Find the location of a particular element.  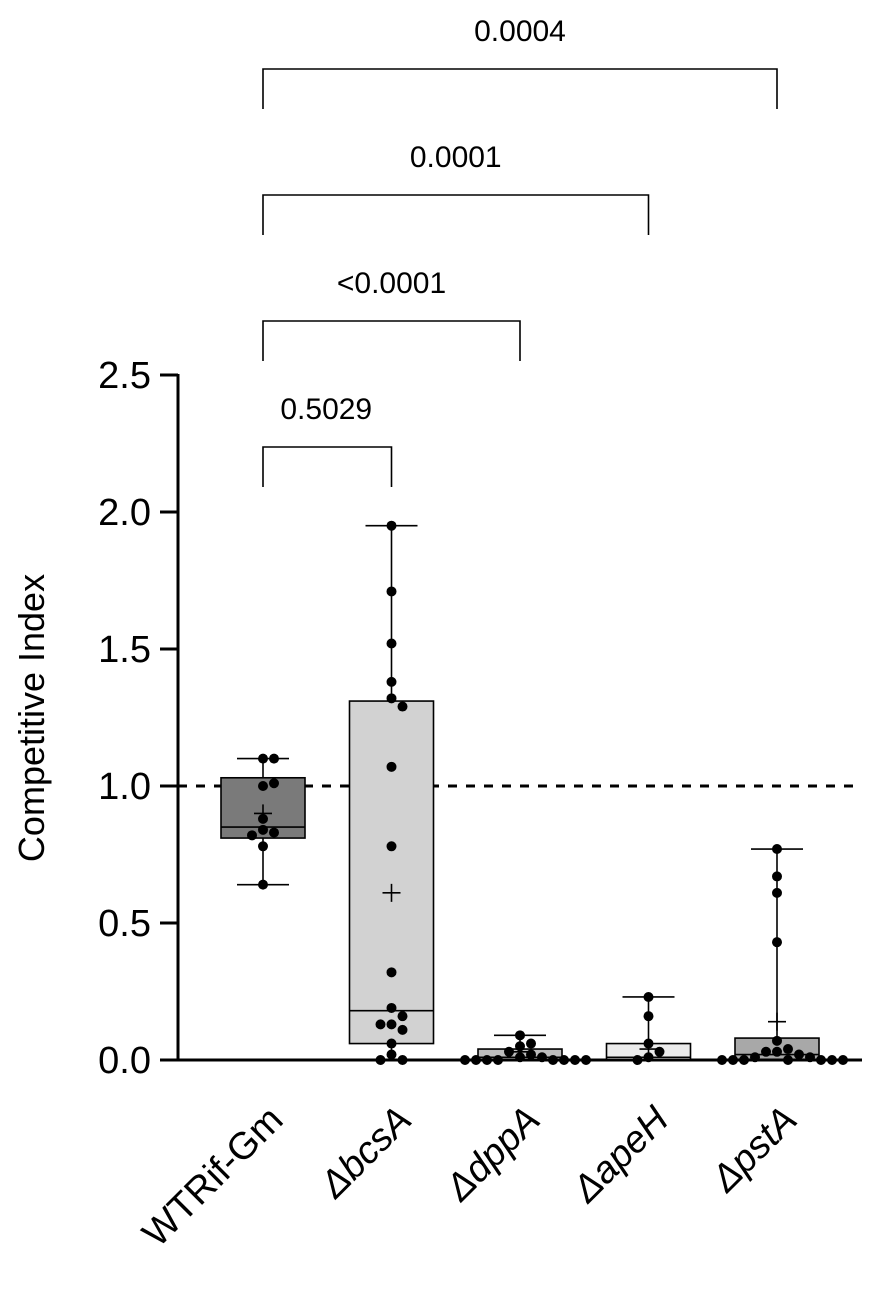

comparison-bracket: 0.0001 is located at coordinates (456, 188).